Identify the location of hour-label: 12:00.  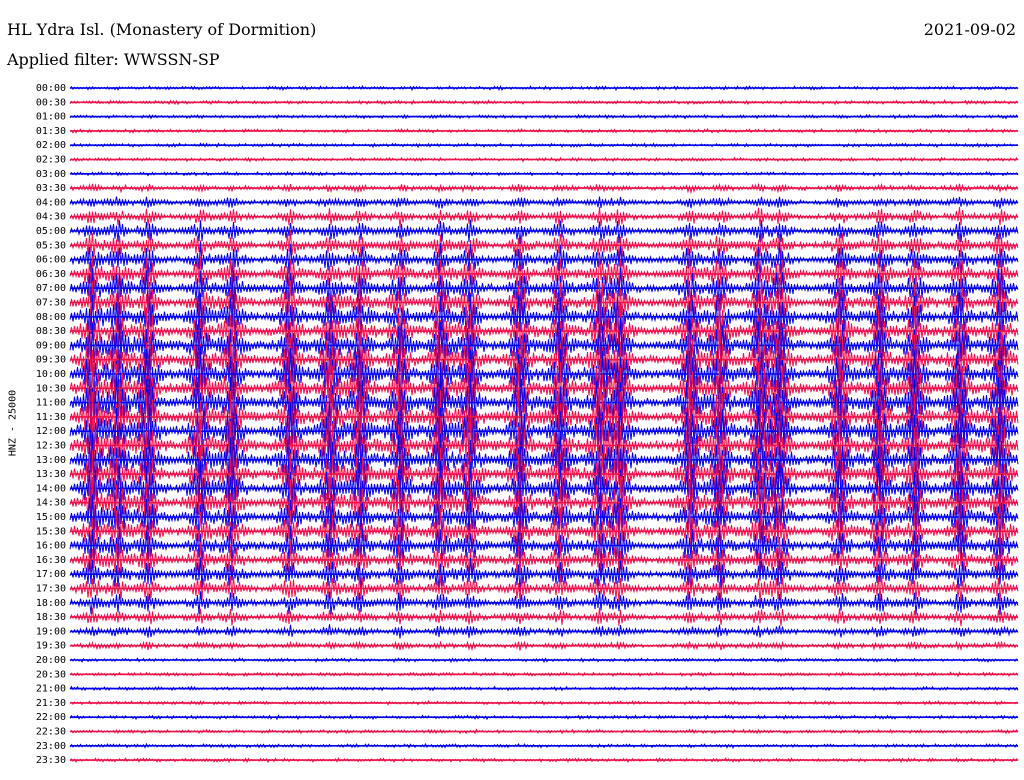
(51, 431).